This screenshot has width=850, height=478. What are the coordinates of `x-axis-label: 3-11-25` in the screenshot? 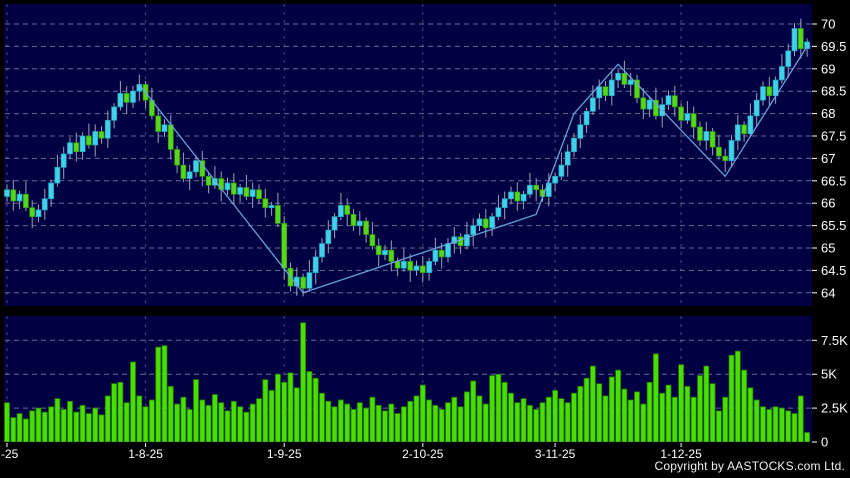 It's located at (555, 454).